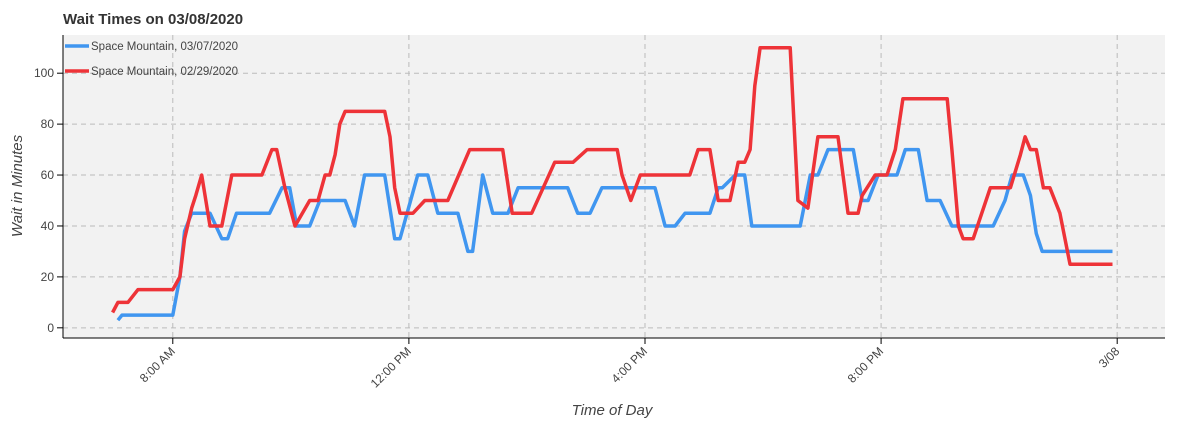  What do you see at coordinates (157, 364) in the screenshot?
I see `x-tick-label: 8:00 AM` at bounding box center [157, 364].